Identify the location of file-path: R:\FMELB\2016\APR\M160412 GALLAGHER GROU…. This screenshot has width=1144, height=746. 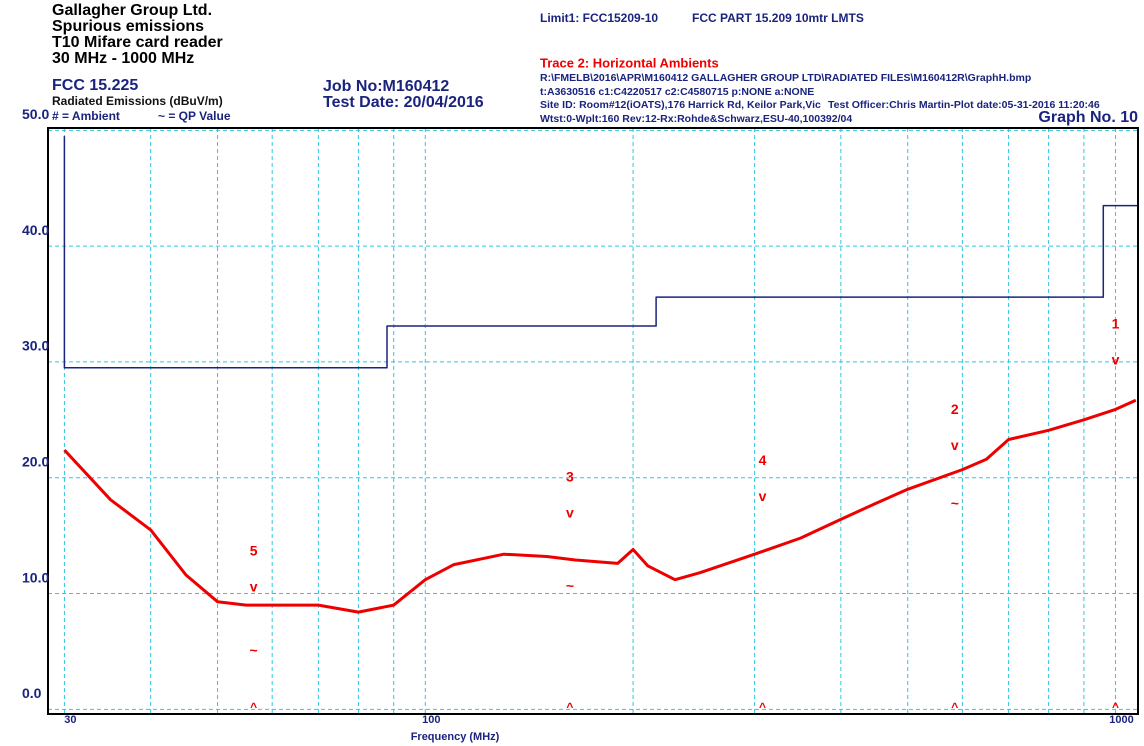
(785, 78).